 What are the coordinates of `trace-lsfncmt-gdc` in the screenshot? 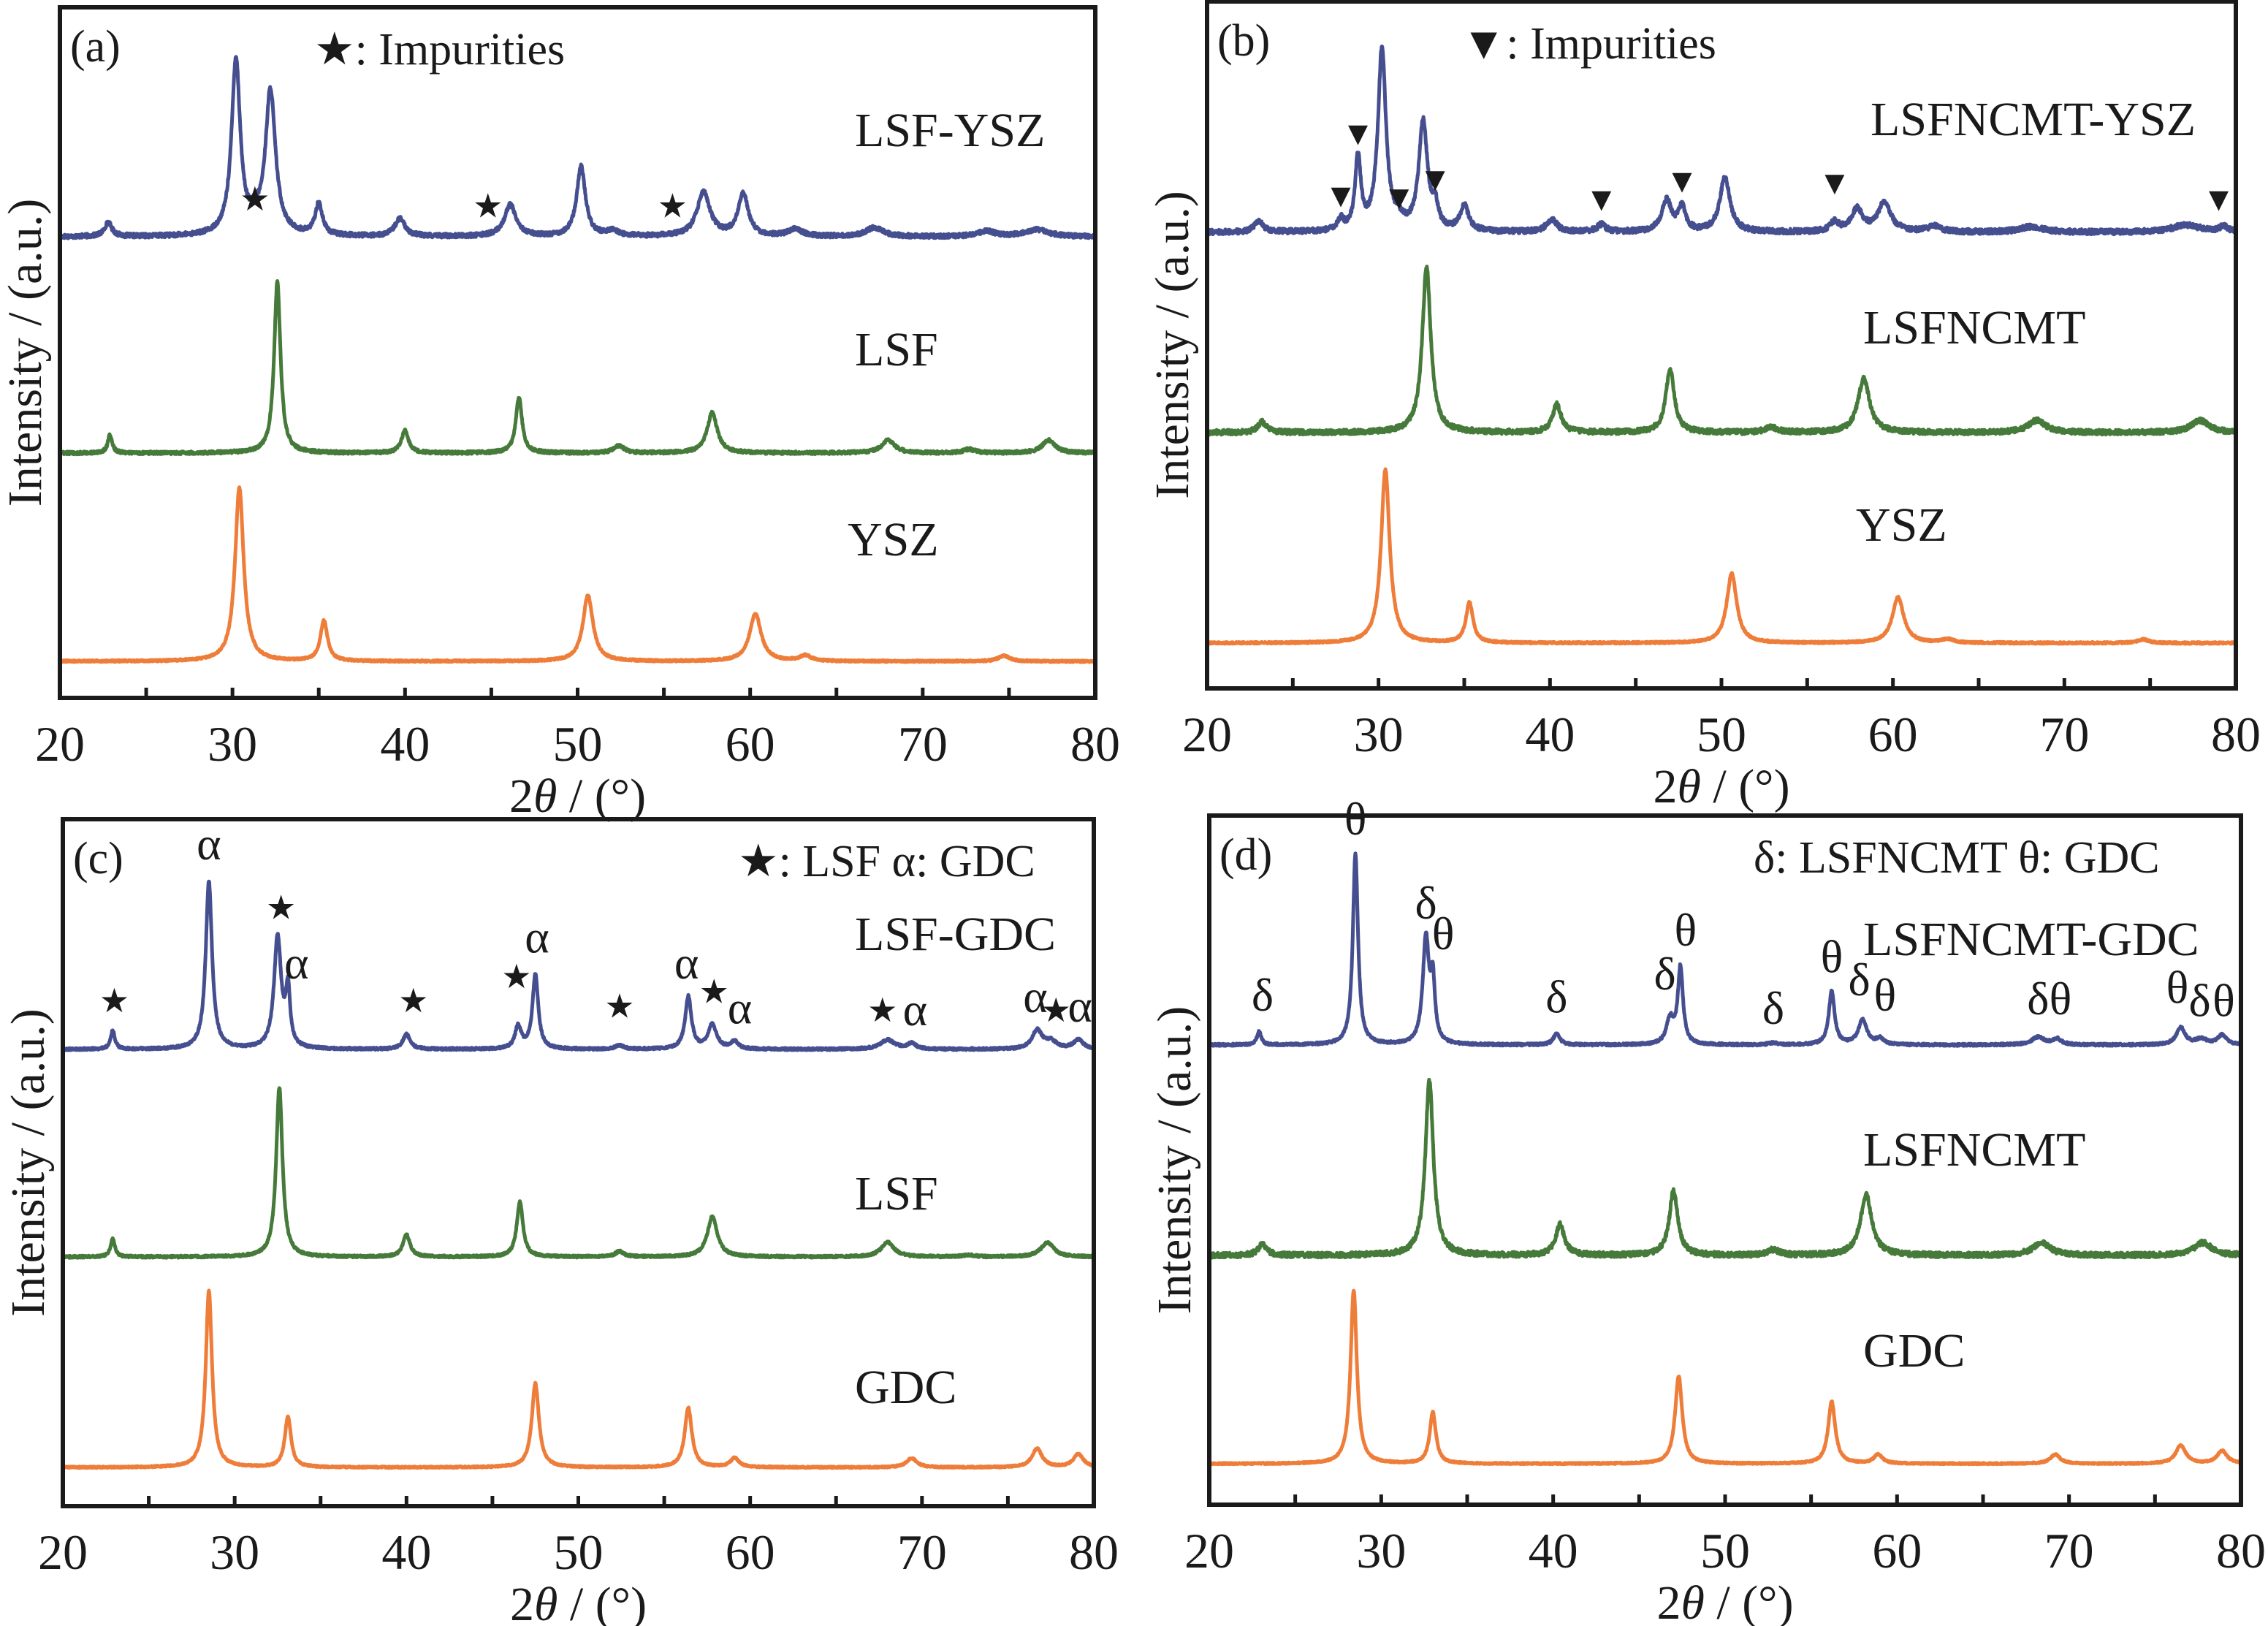 It's located at (1725, 949).